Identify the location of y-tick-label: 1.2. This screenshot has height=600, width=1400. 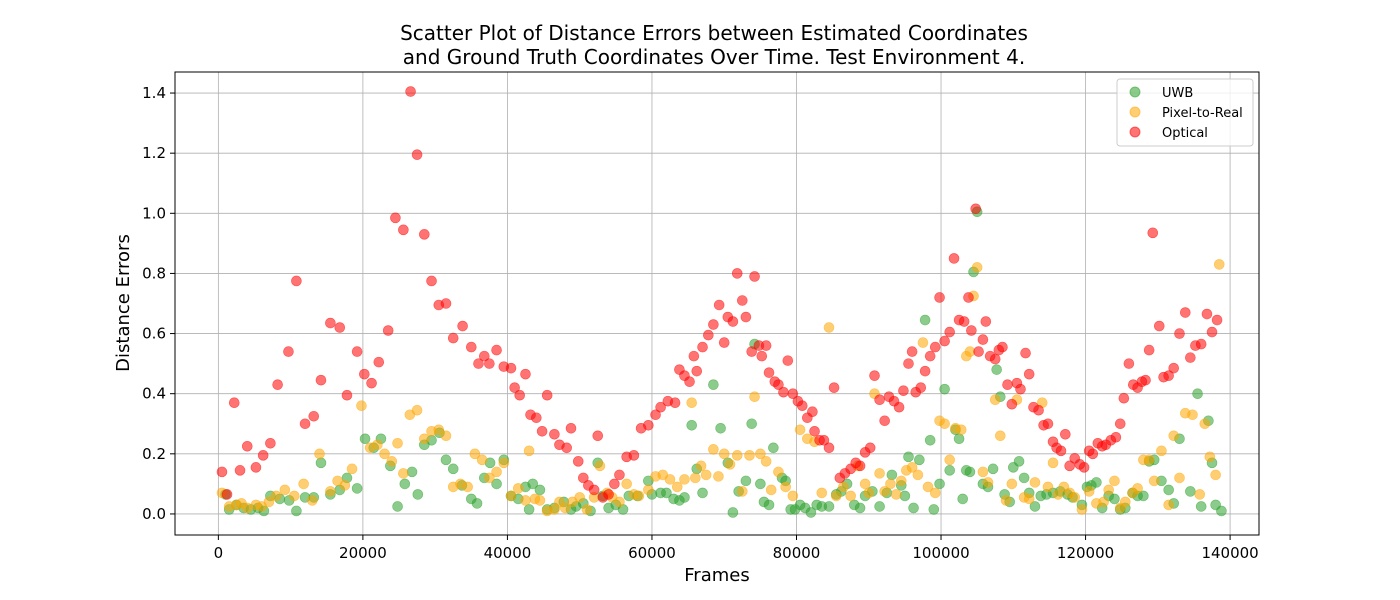
(154, 153).